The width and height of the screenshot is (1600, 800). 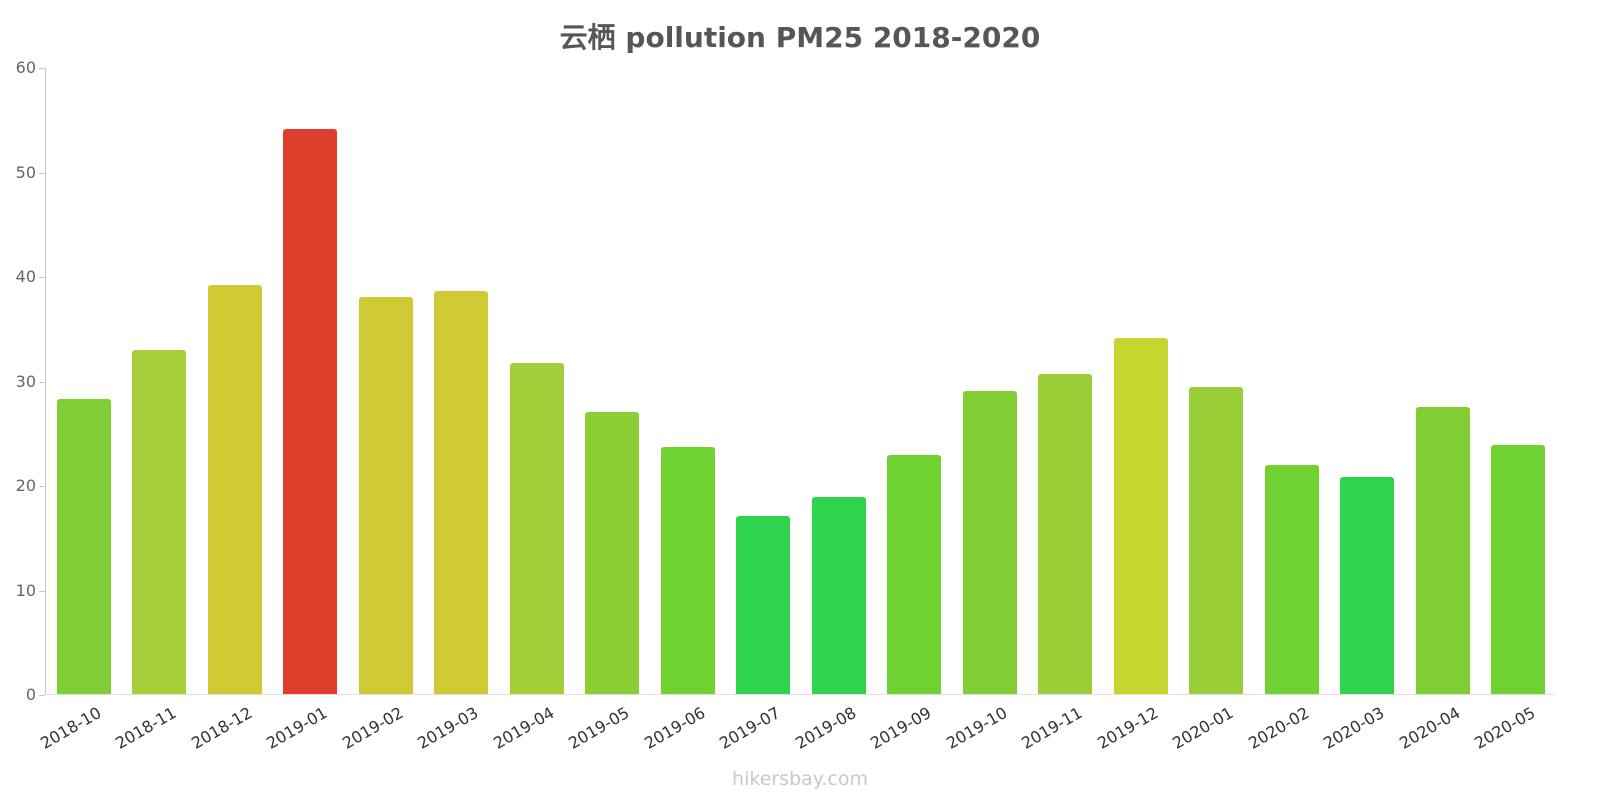 What do you see at coordinates (599, 728) in the screenshot?
I see `x-axis-label-2019-05: 2019-05` at bounding box center [599, 728].